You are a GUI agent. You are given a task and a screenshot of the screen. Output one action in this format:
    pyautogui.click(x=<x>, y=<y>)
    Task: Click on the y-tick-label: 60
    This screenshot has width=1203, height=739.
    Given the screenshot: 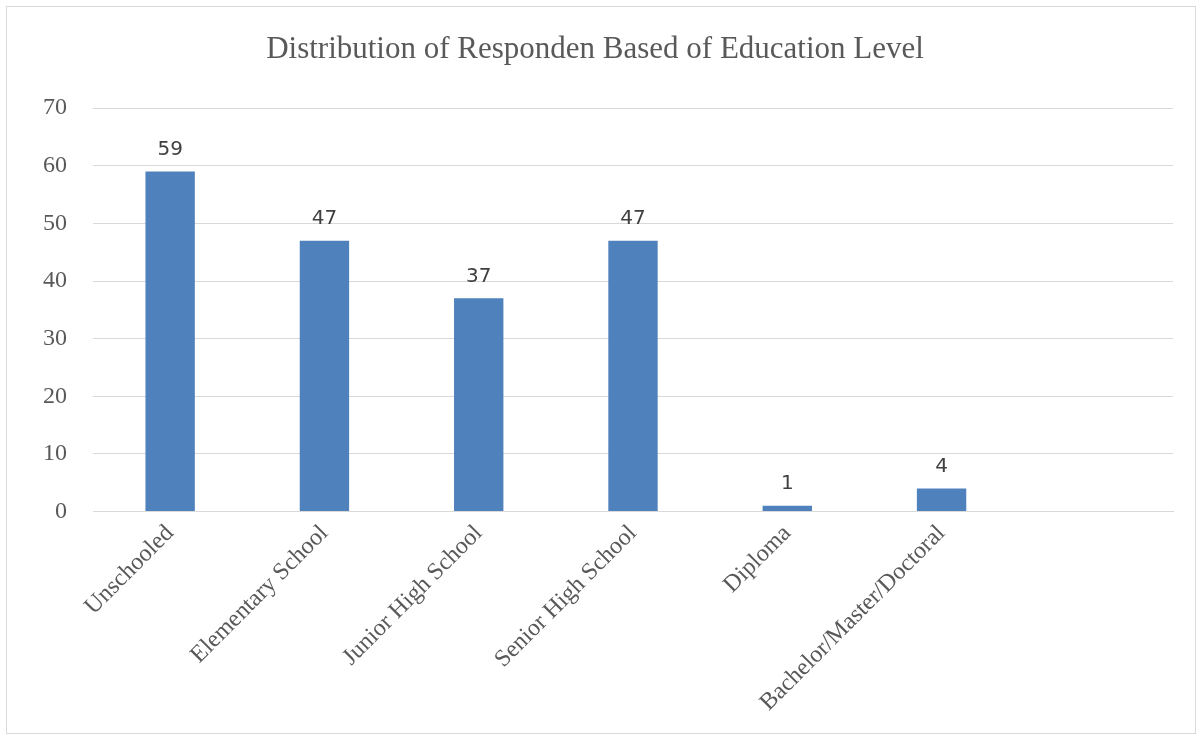 What is the action you would take?
    pyautogui.click(x=55, y=164)
    